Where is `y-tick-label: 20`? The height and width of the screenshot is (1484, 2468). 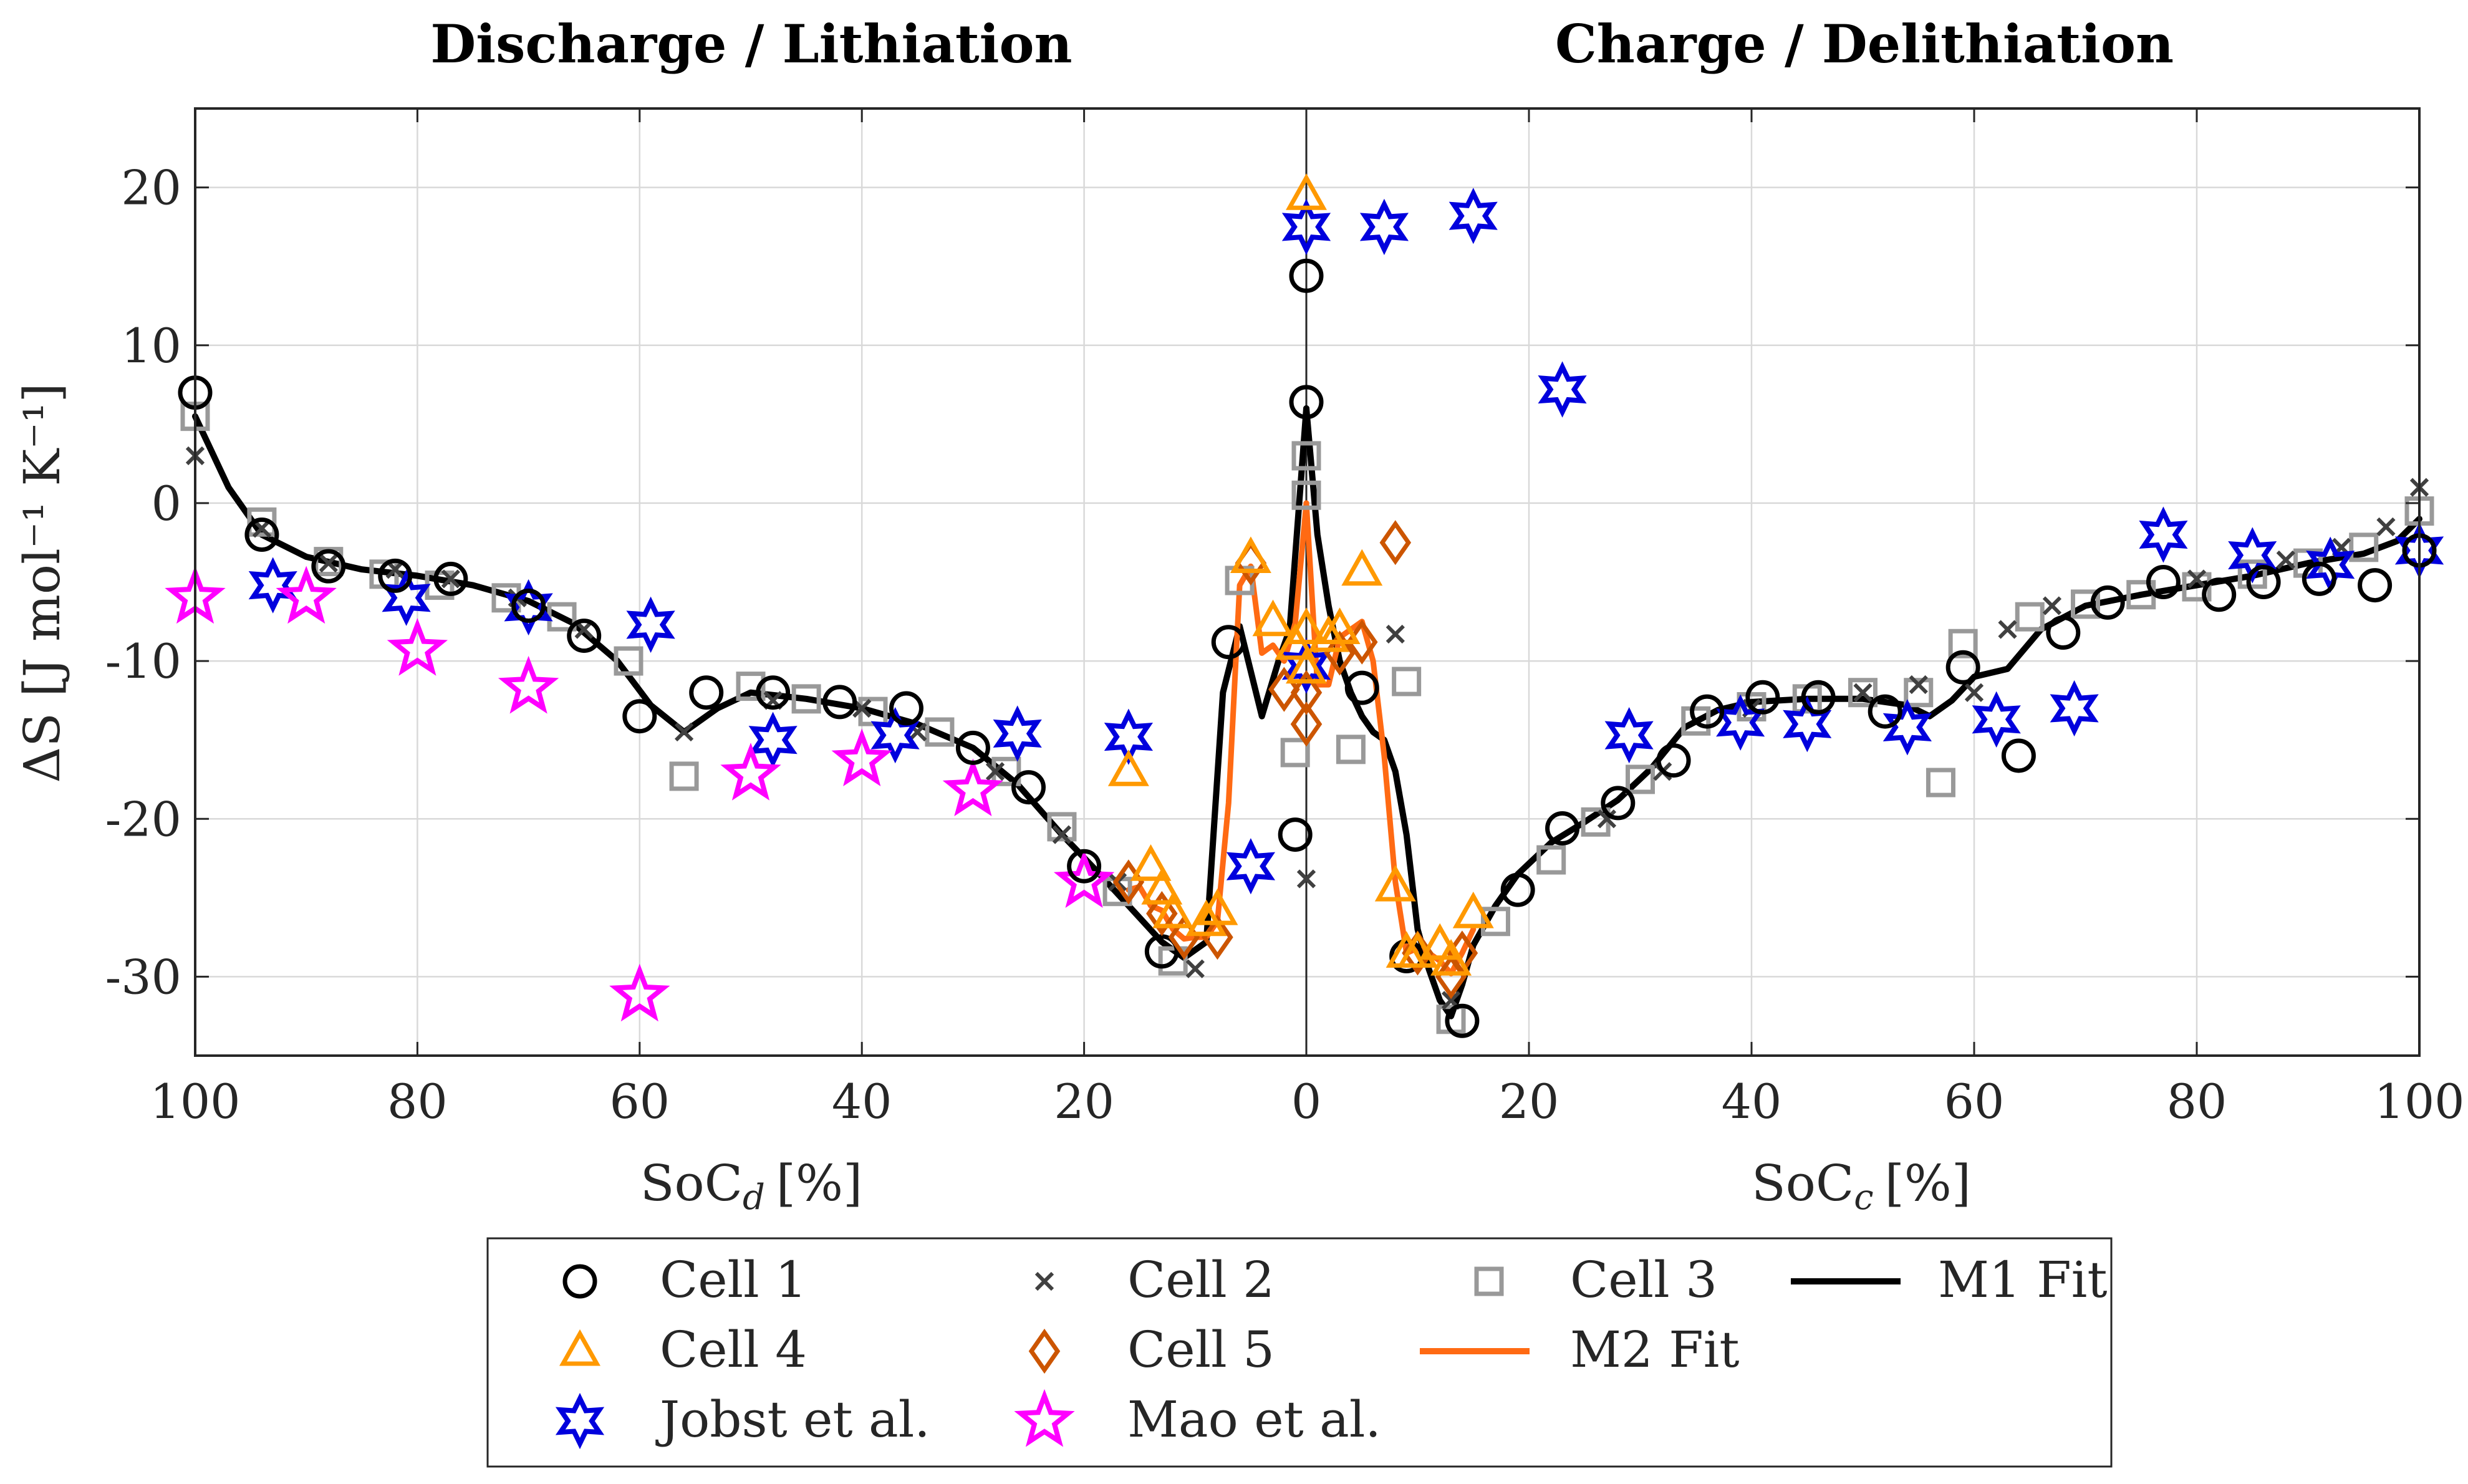 y-tick-label: 20 is located at coordinates (151, 188).